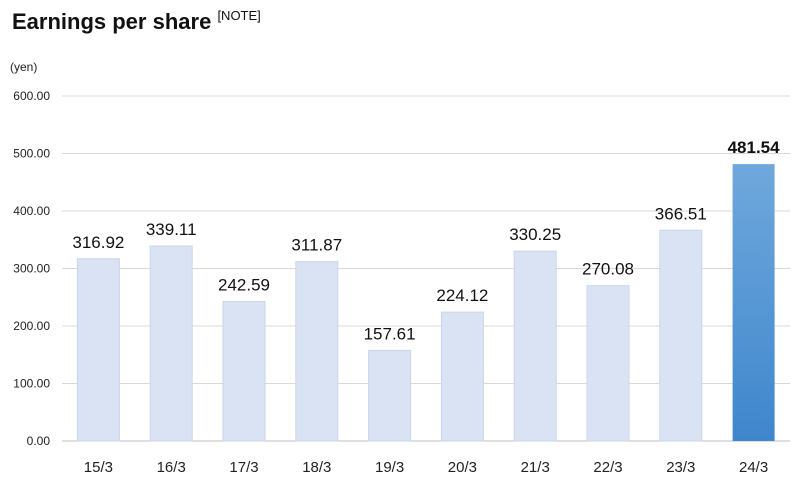 The width and height of the screenshot is (810, 490). What do you see at coordinates (390, 395) in the screenshot?
I see `bar-19/3` at bounding box center [390, 395].